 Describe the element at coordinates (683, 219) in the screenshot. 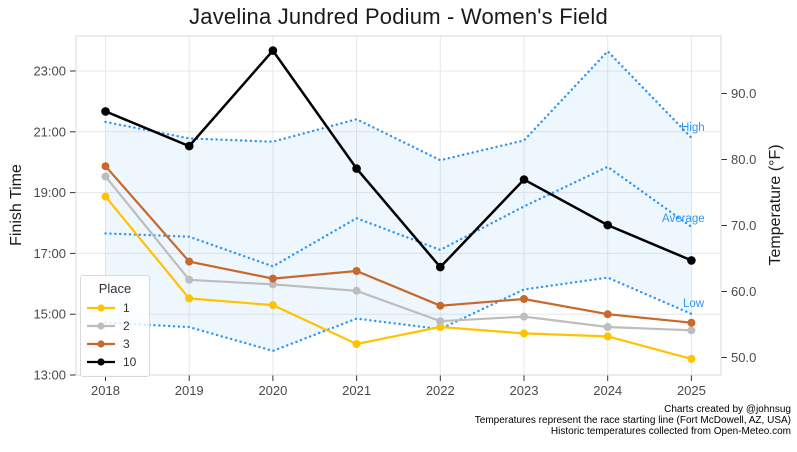

I see `label-average: Average` at that location.